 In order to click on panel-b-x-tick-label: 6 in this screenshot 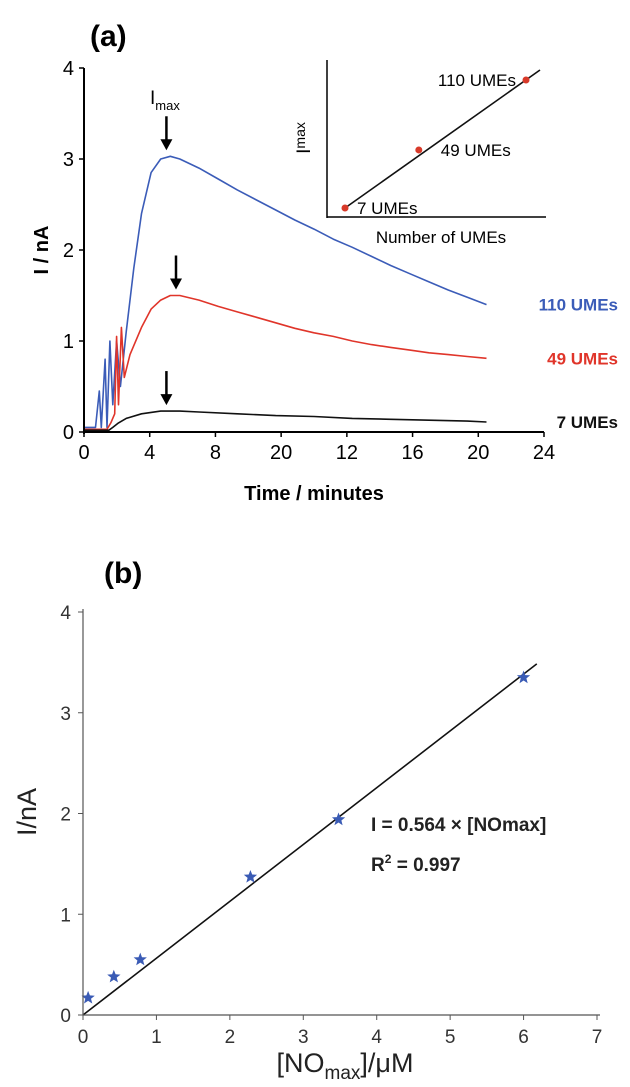, I will do `click(523, 1037)`.